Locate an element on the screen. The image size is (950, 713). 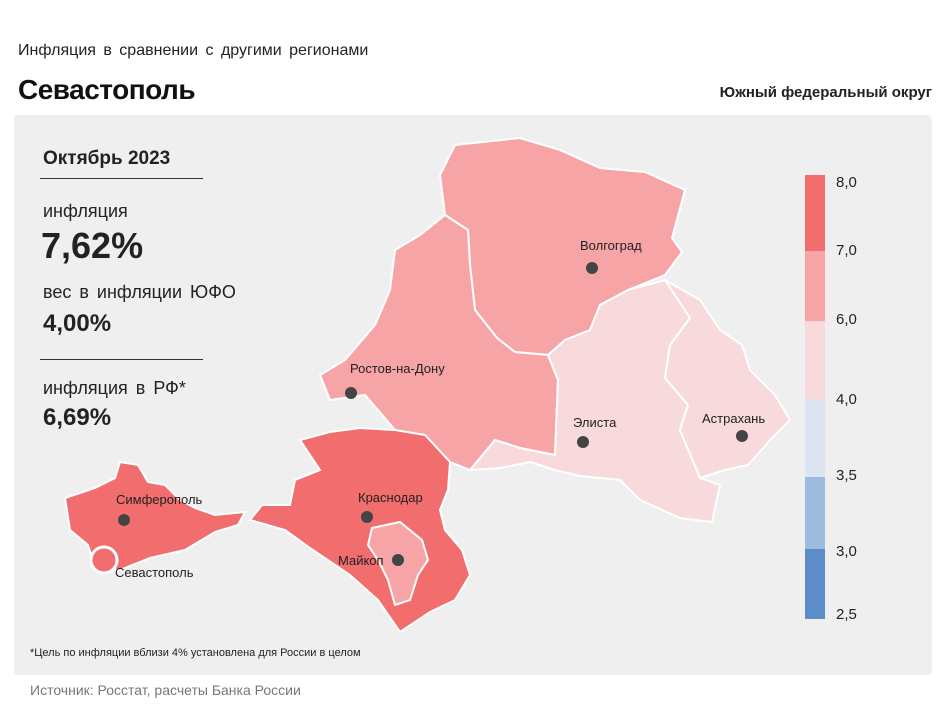
astrakhan-label: Астрахань is located at coordinates (733, 418).